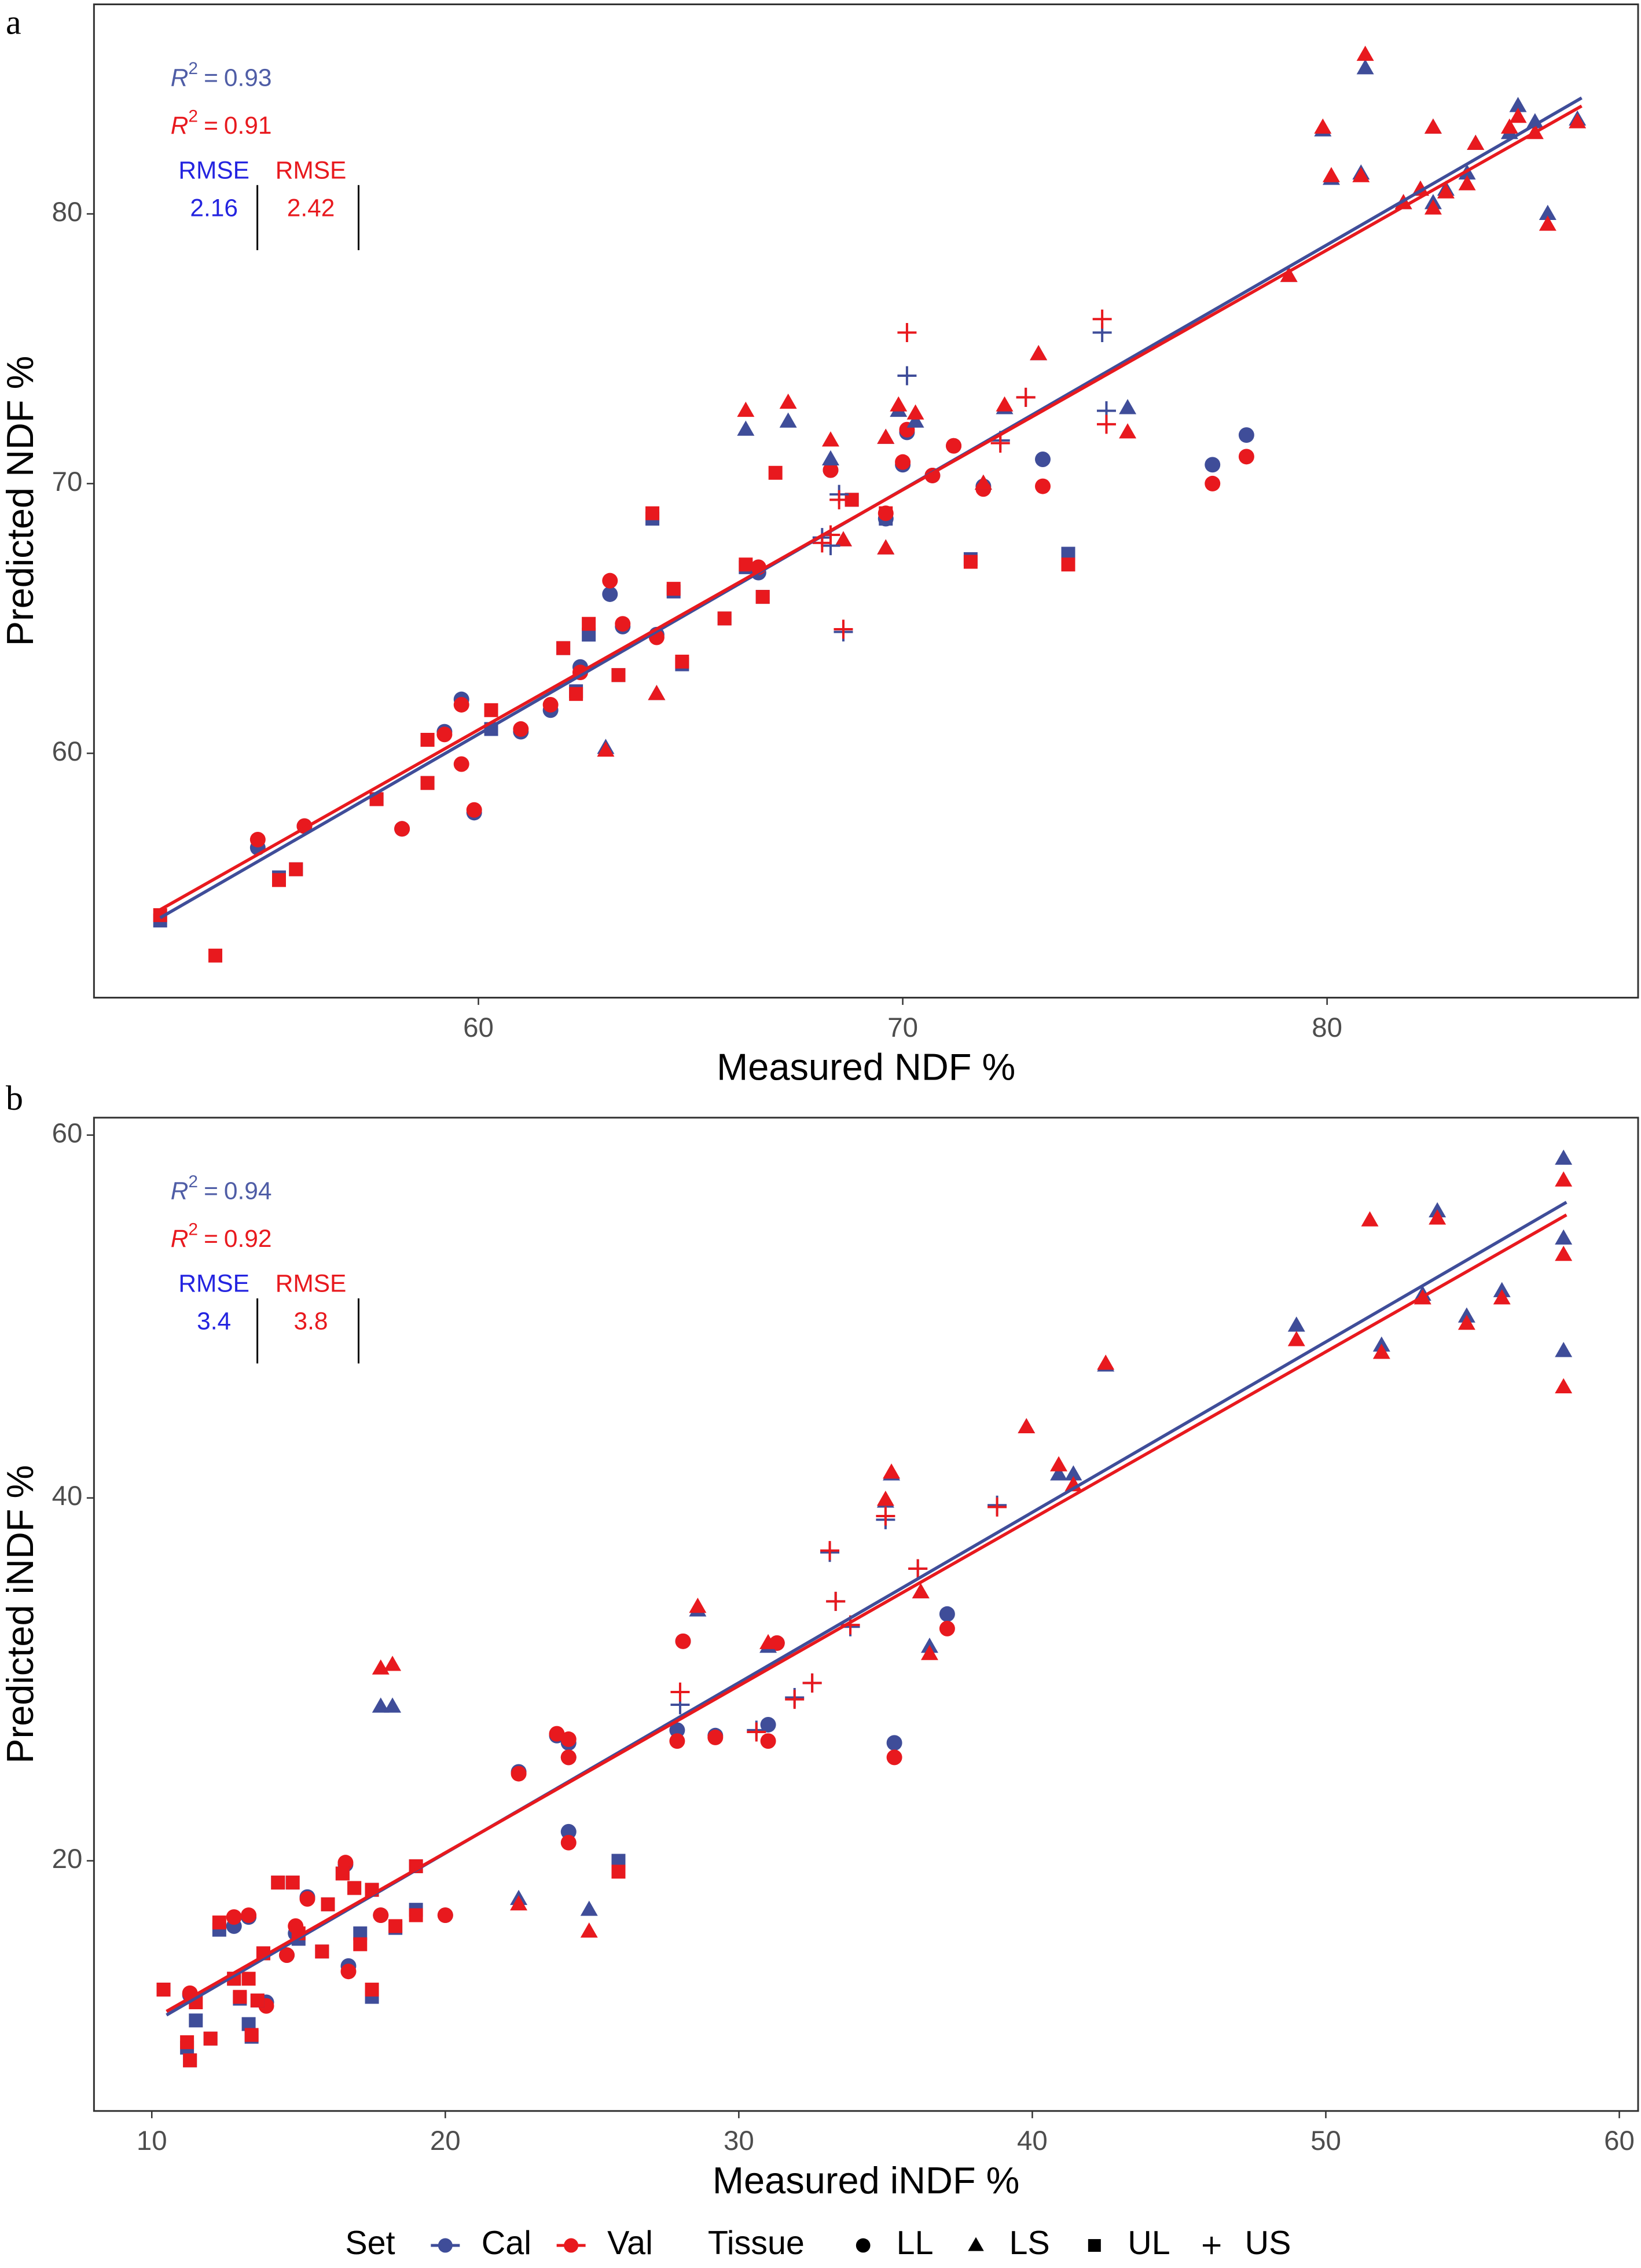  Describe the element at coordinates (571, 2245) in the screenshot. I see `legend-key-dot` at that location.